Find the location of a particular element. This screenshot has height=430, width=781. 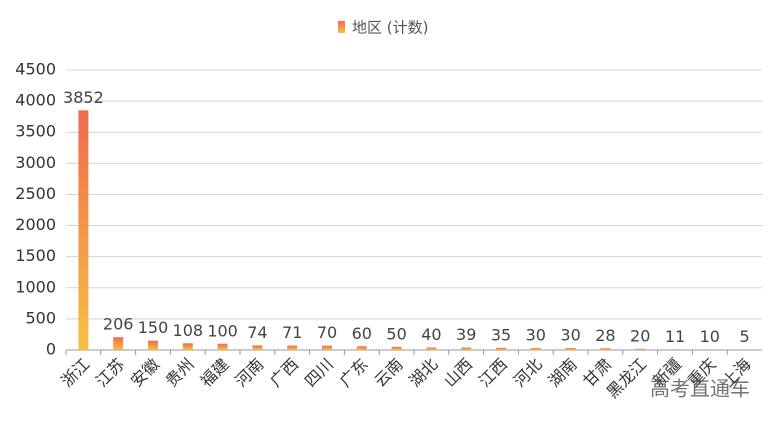

x-tick-label: 四川 is located at coordinates (319, 373).